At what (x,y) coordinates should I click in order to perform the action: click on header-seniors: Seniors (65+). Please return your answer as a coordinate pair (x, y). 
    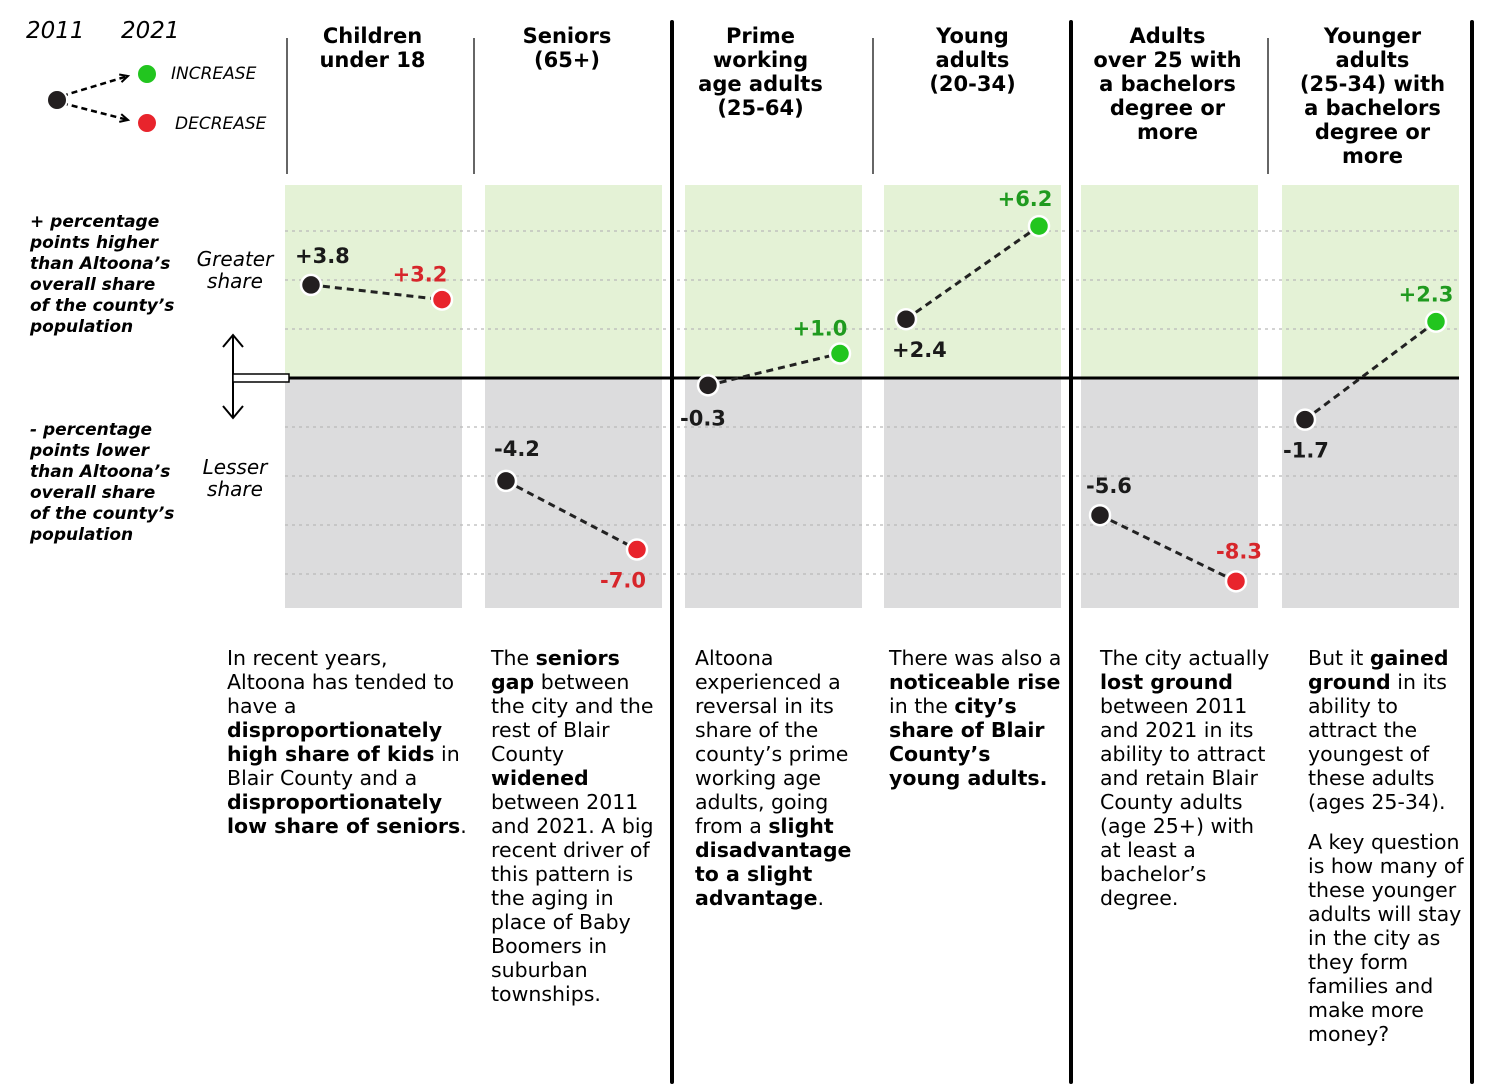
    Looking at the image, I should click on (567, 48).